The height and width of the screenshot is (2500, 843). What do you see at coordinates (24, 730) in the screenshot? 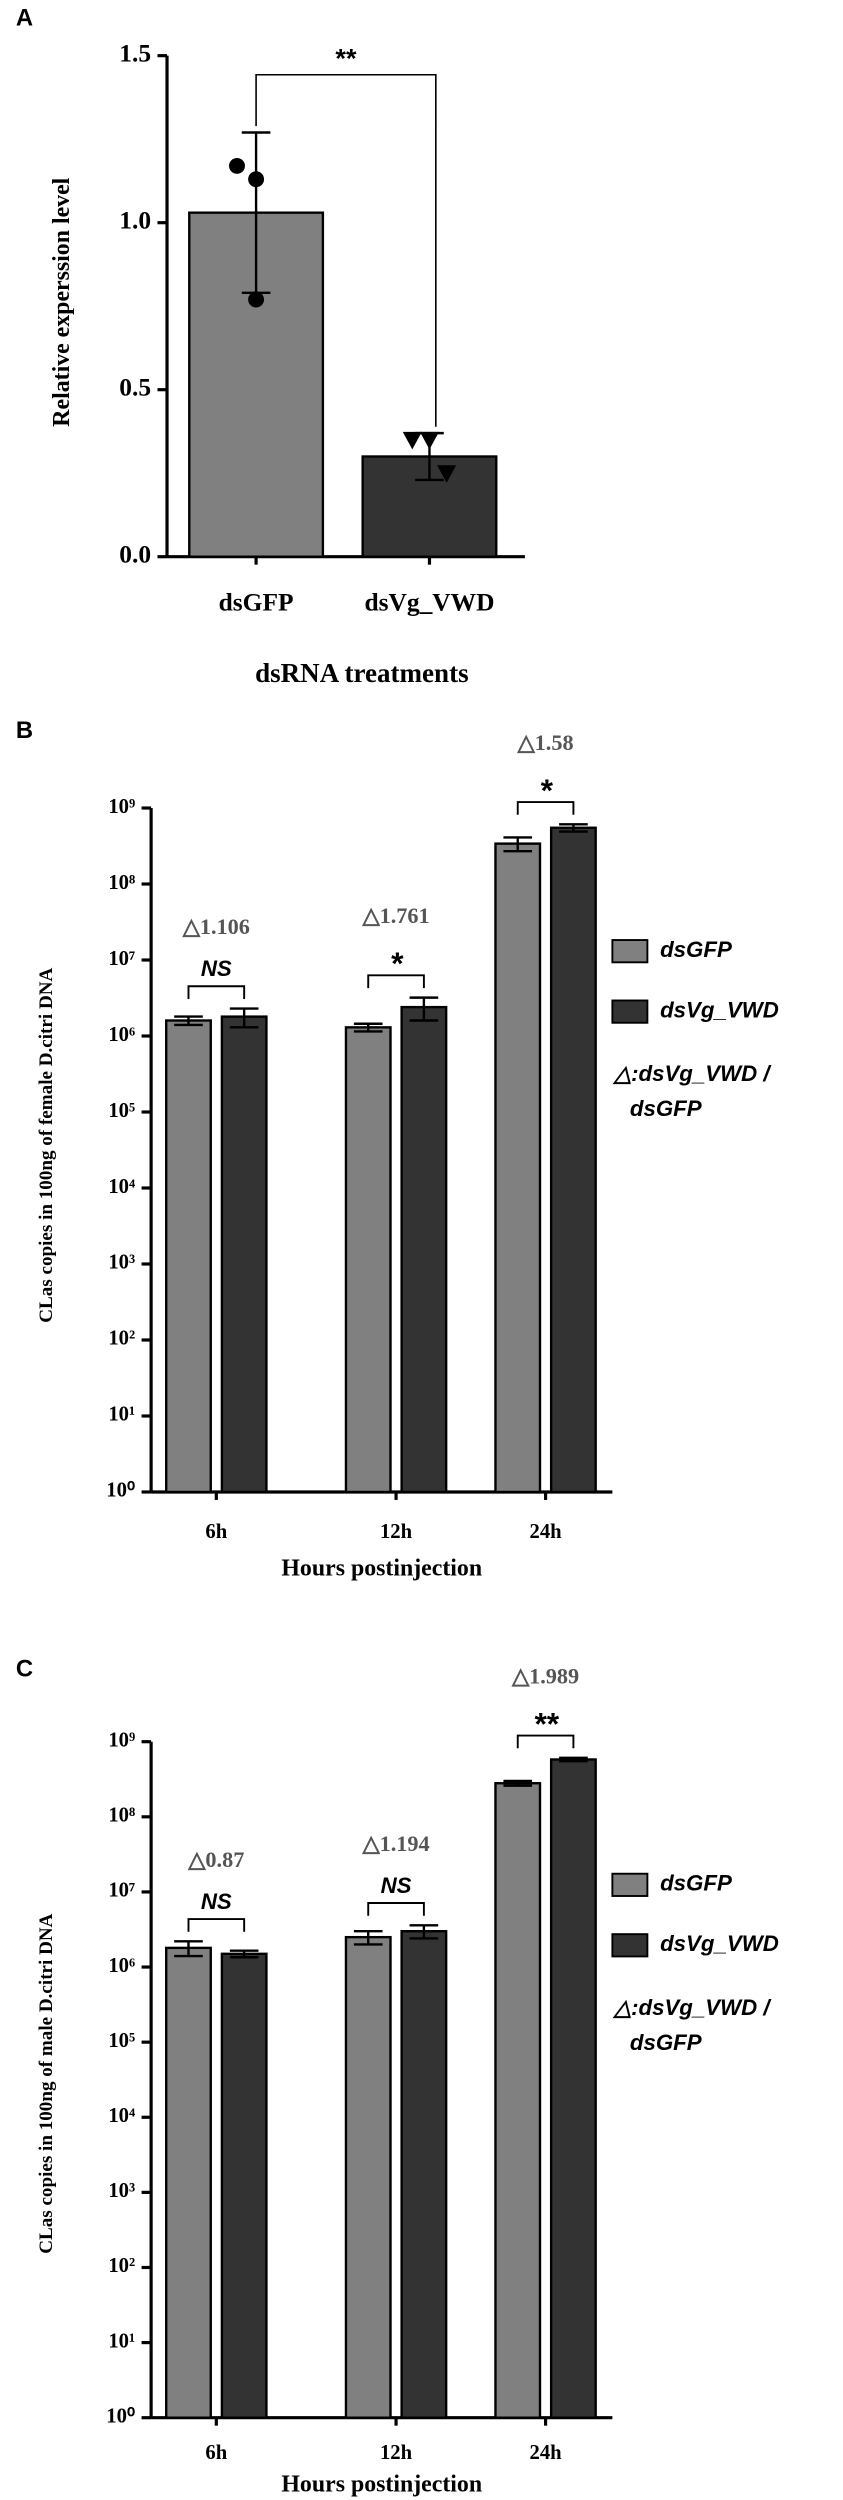
I see `panel-label: B` at bounding box center [24, 730].